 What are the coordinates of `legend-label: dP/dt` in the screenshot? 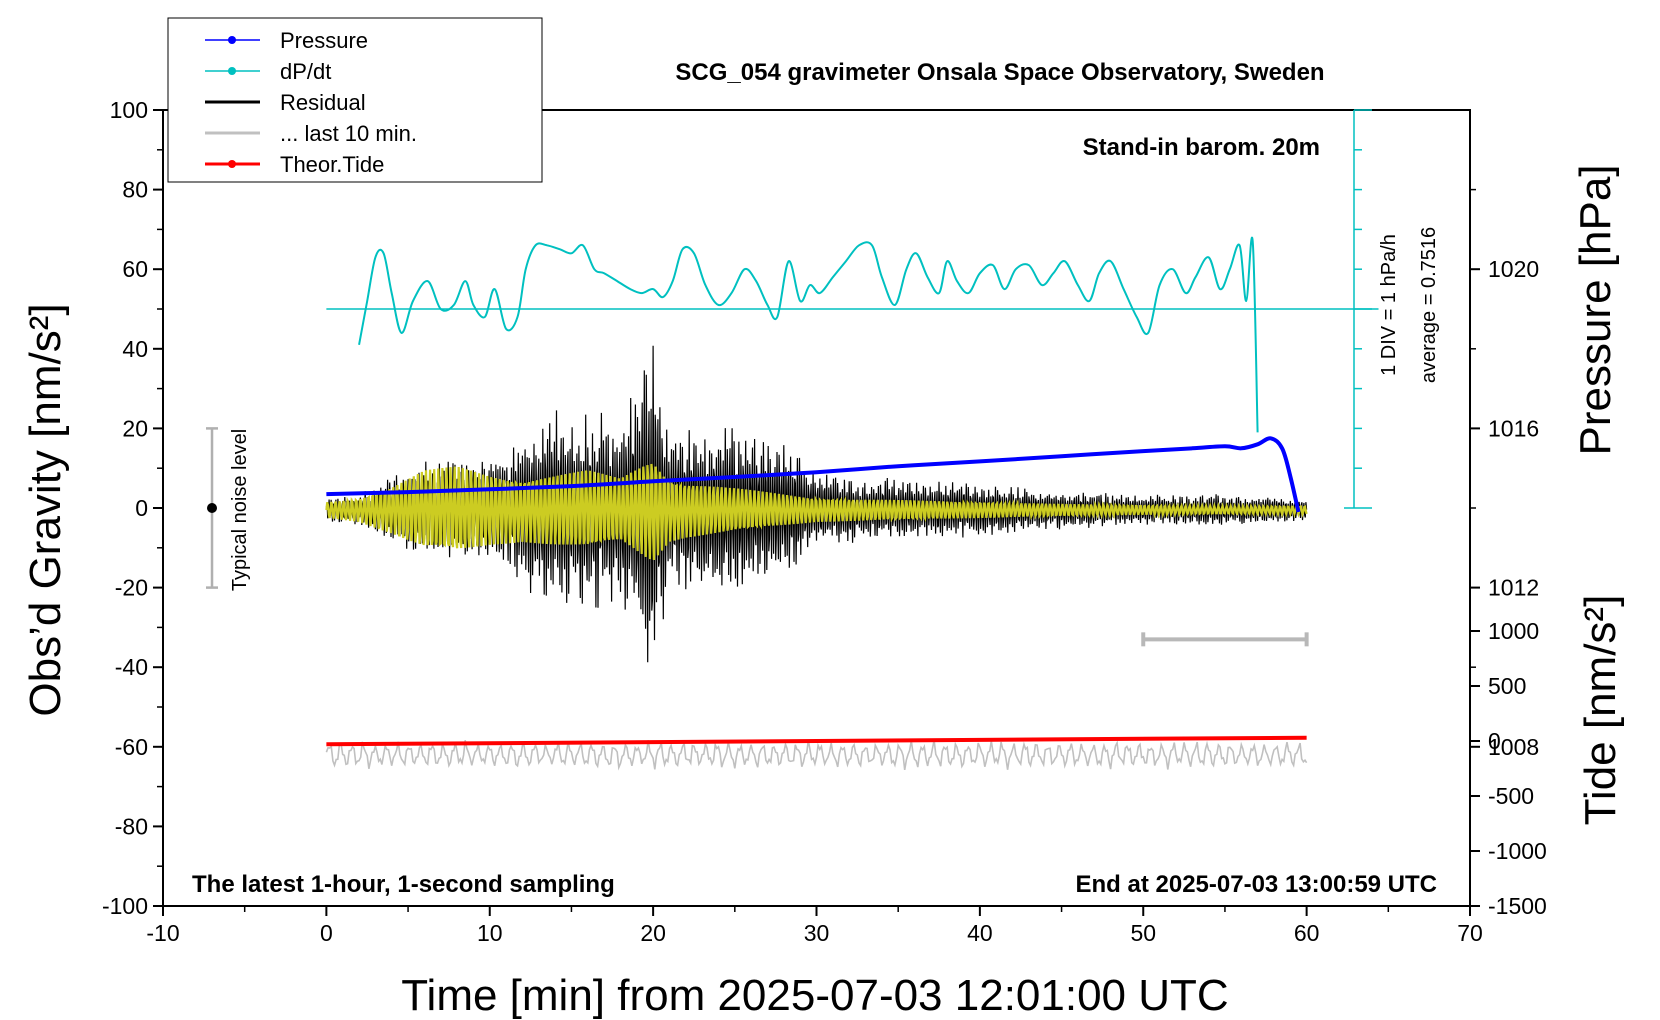 It's located at (305, 71).